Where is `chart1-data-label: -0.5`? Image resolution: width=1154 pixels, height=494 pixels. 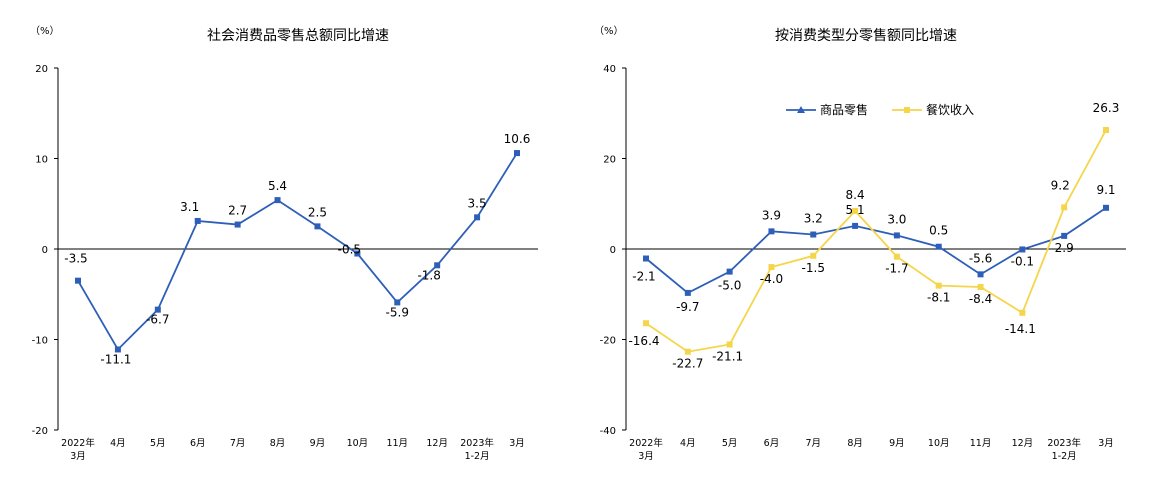 chart1-data-label: -0.5 is located at coordinates (349, 250).